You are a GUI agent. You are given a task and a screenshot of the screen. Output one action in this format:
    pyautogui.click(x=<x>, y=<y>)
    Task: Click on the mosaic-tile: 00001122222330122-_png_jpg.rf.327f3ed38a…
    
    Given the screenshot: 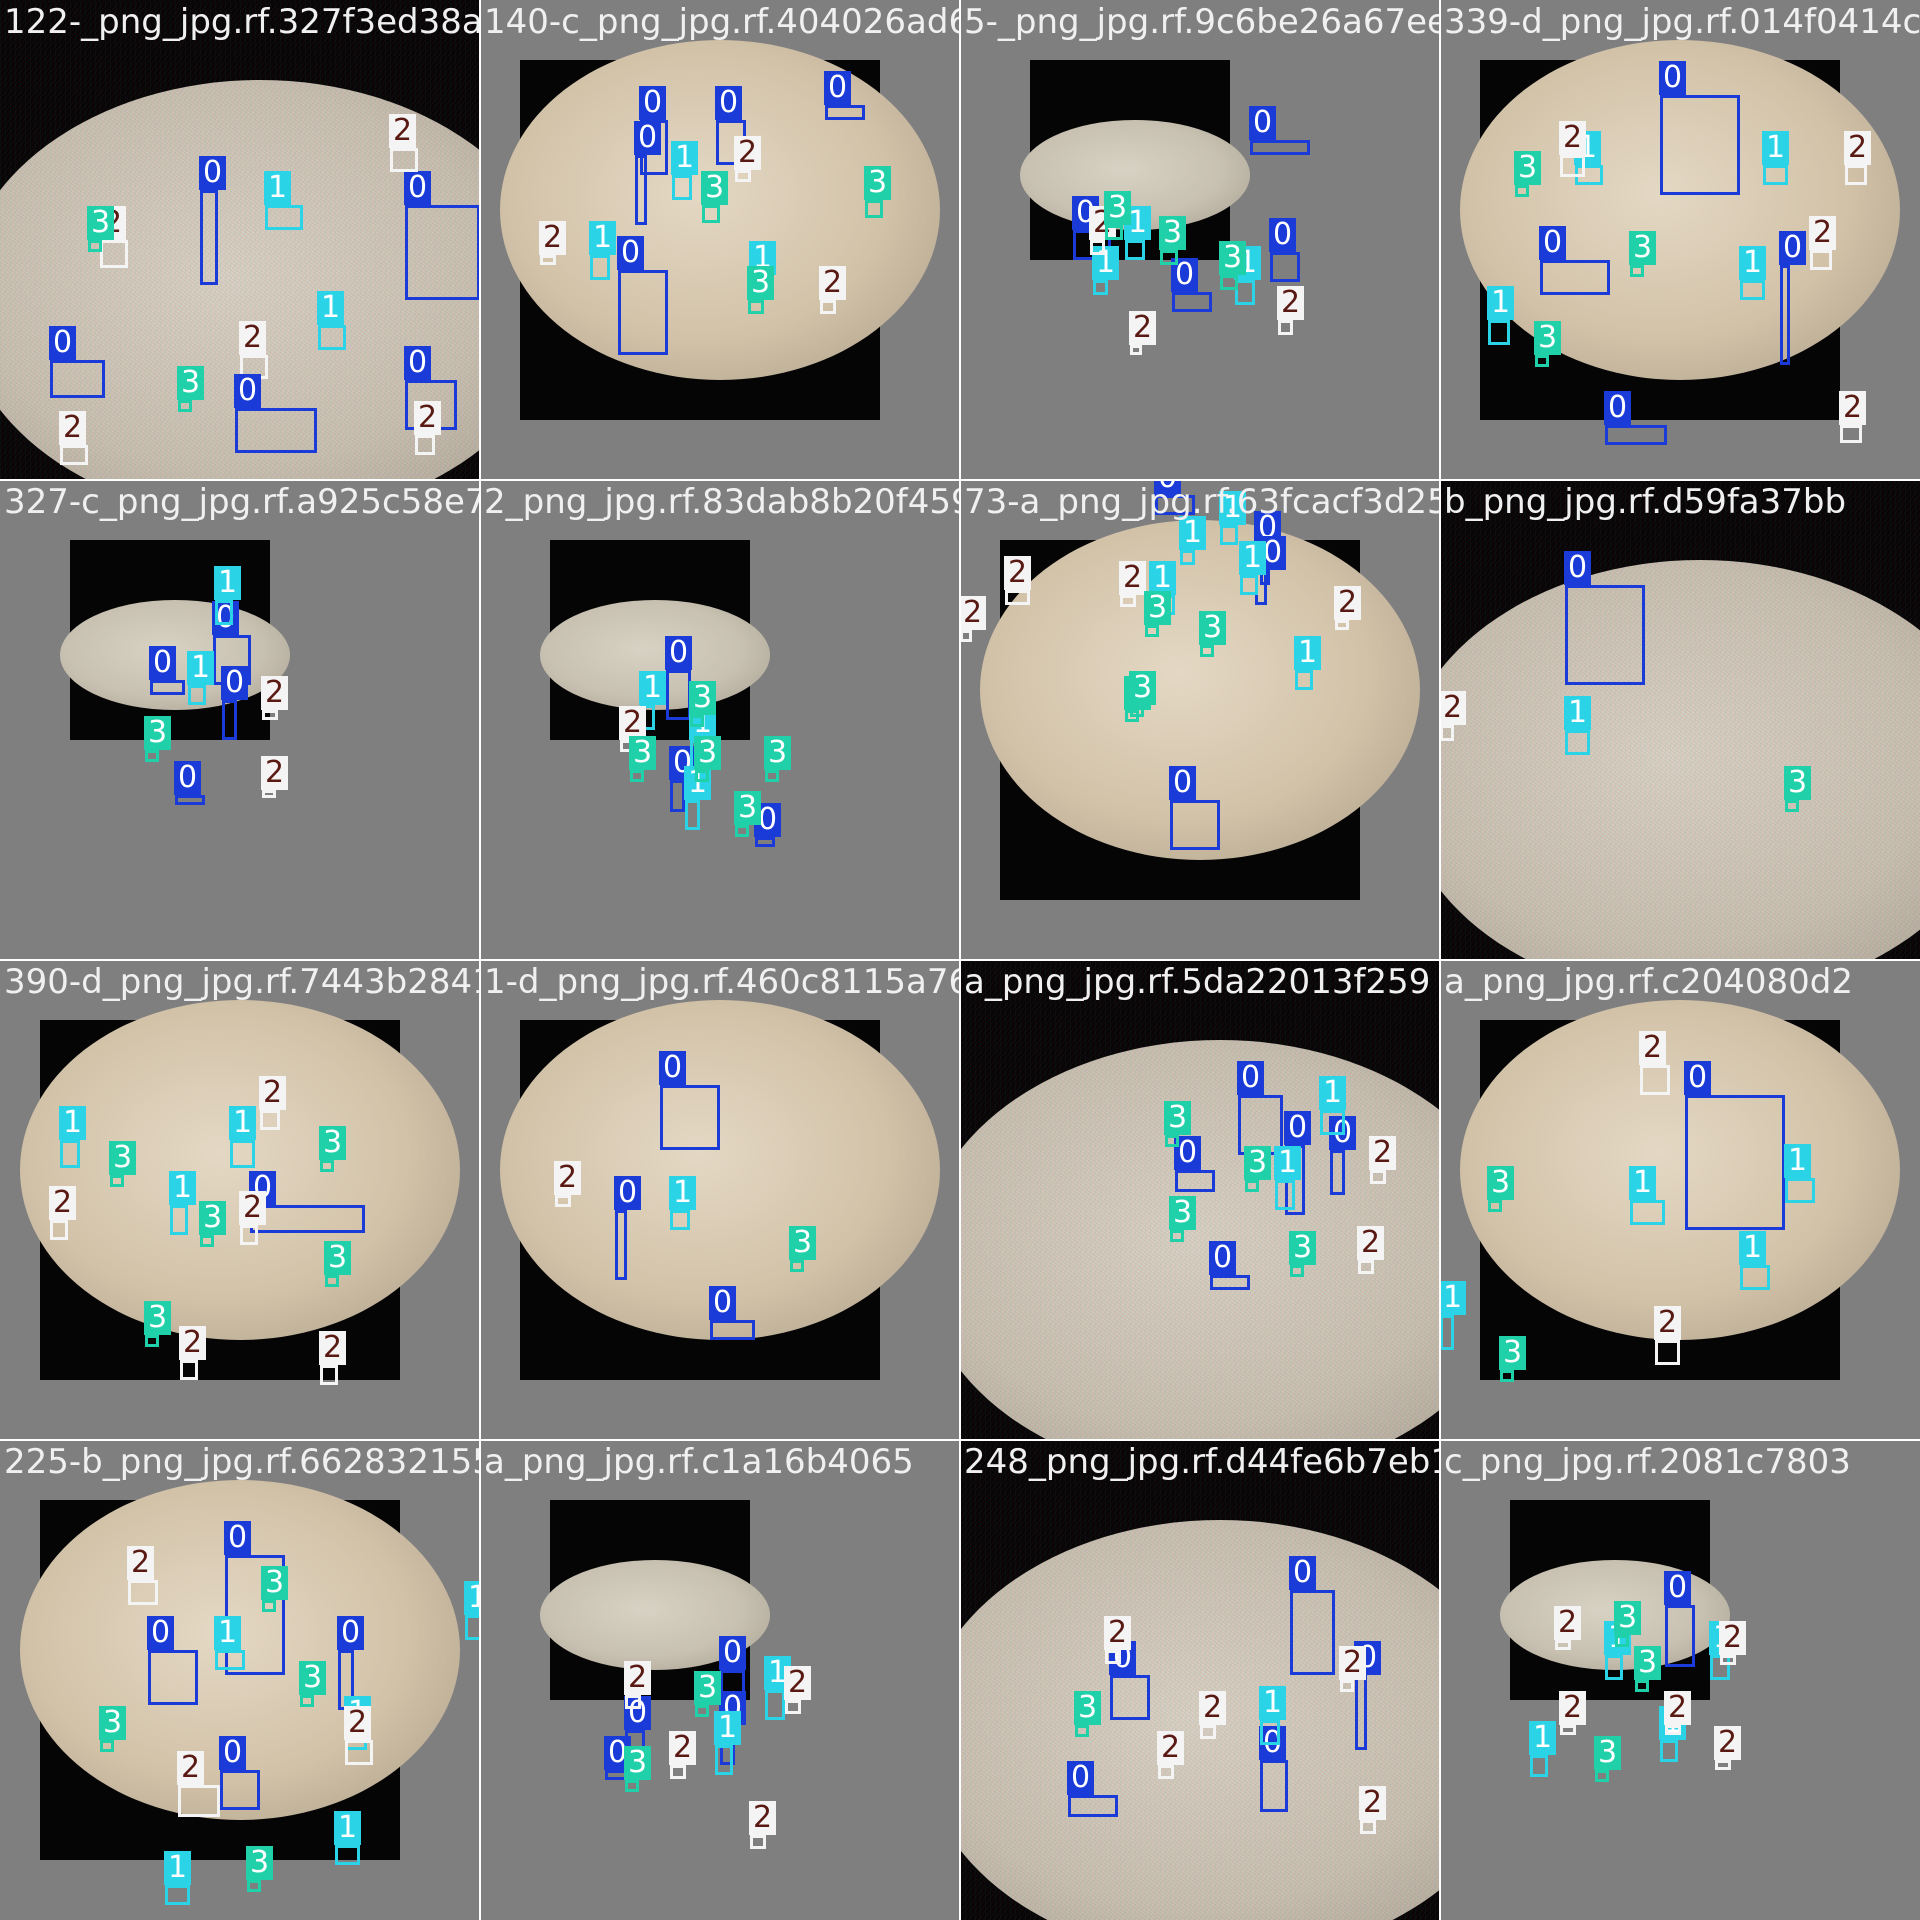 What is the action you would take?
    pyautogui.click(x=240, y=240)
    